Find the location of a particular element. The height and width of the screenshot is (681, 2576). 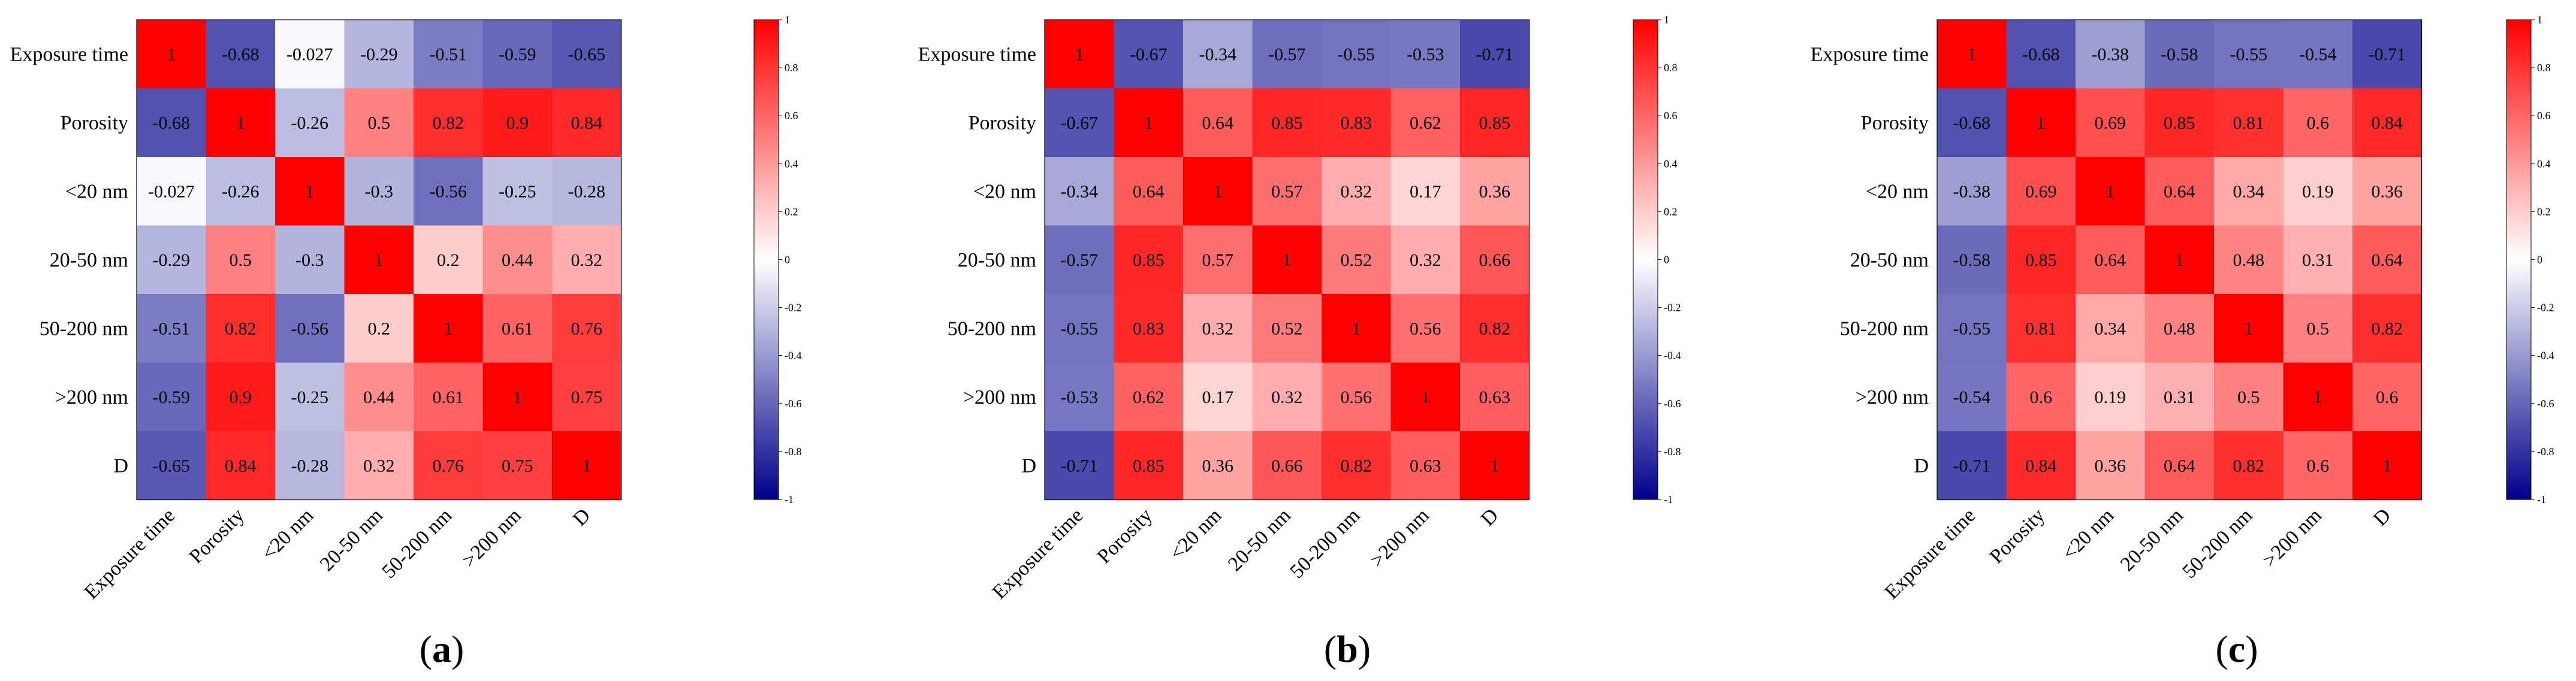

cell-value-label: -0.55 is located at coordinates (1972, 328).